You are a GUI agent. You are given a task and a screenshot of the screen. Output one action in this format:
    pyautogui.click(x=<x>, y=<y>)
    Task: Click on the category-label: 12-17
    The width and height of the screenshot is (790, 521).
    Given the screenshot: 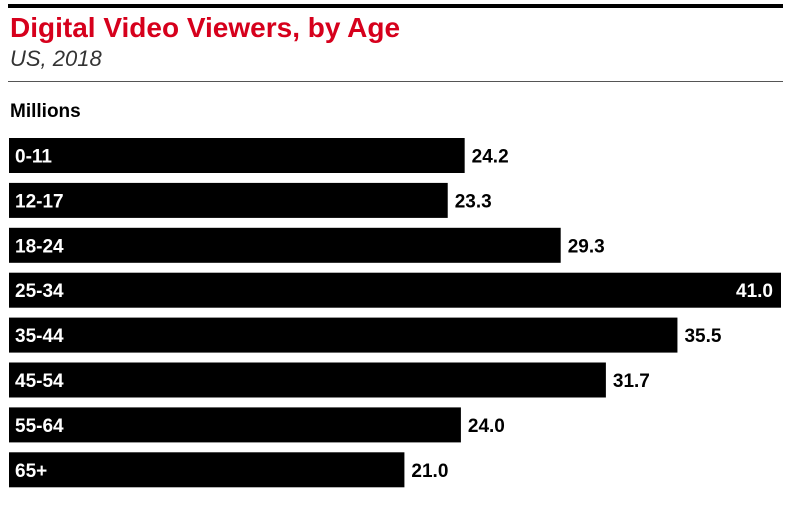 What is the action you would take?
    pyautogui.click(x=39, y=201)
    